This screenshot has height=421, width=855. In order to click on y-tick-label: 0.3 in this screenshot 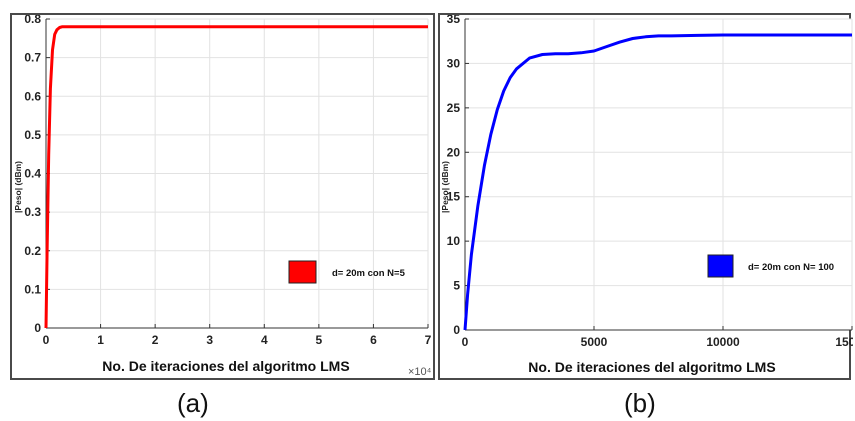, I will do `click(32, 212)`.